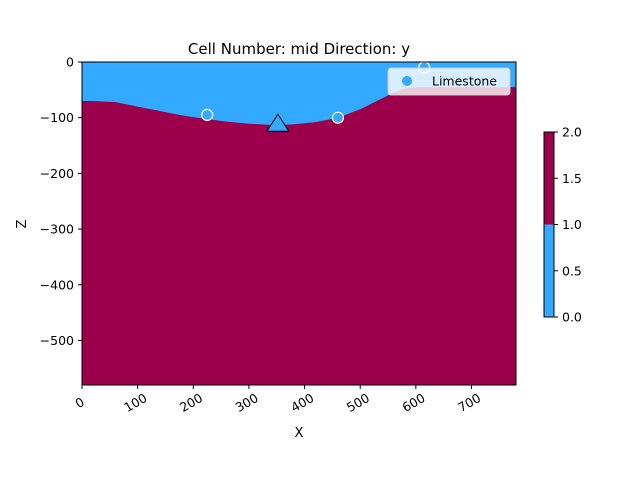 Image resolution: width=640 pixels, height=480 pixels. What do you see at coordinates (302, 402) in the screenshot?
I see `x-tick-label: 400` at bounding box center [302, 402].